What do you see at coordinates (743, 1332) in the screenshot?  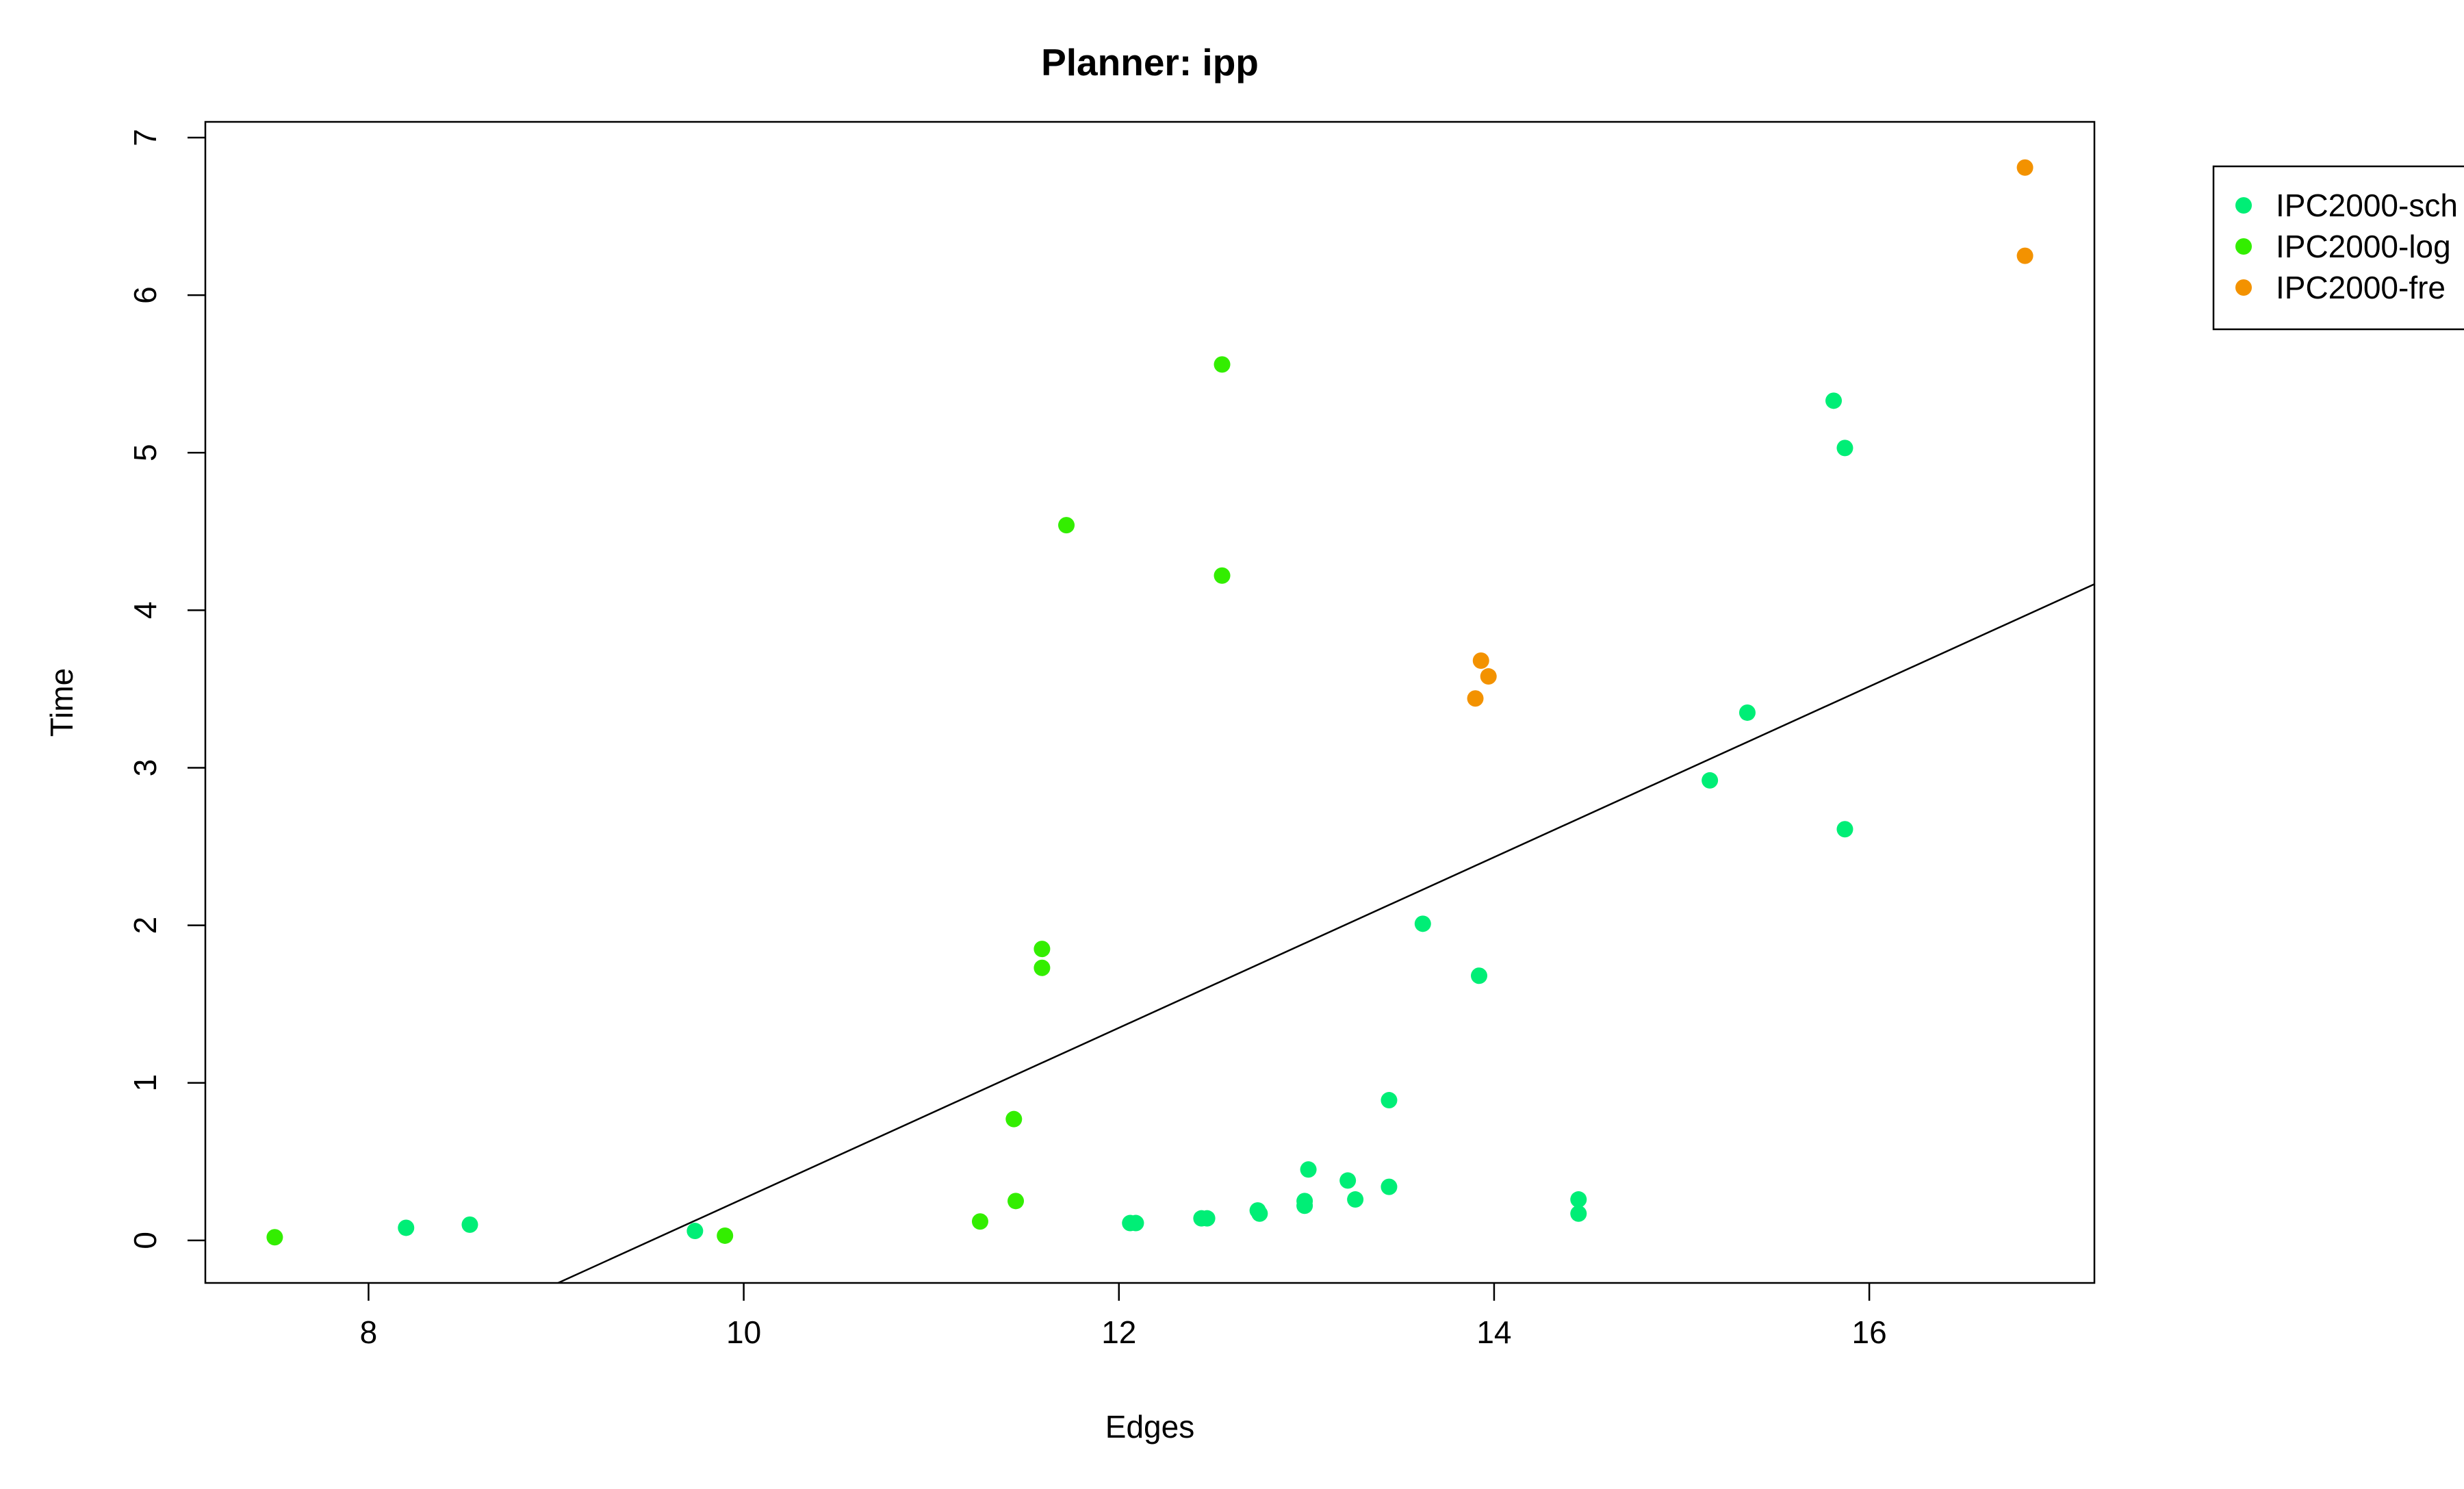 I see `x-tick-label: 10` at bounding box center [743, 1332].